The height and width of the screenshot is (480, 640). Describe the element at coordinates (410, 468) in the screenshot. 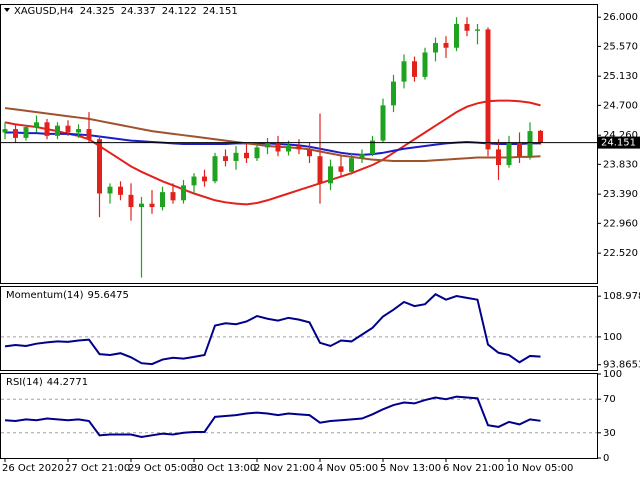

I see `x-tick-label: 5 Nov 13:00` at that location.